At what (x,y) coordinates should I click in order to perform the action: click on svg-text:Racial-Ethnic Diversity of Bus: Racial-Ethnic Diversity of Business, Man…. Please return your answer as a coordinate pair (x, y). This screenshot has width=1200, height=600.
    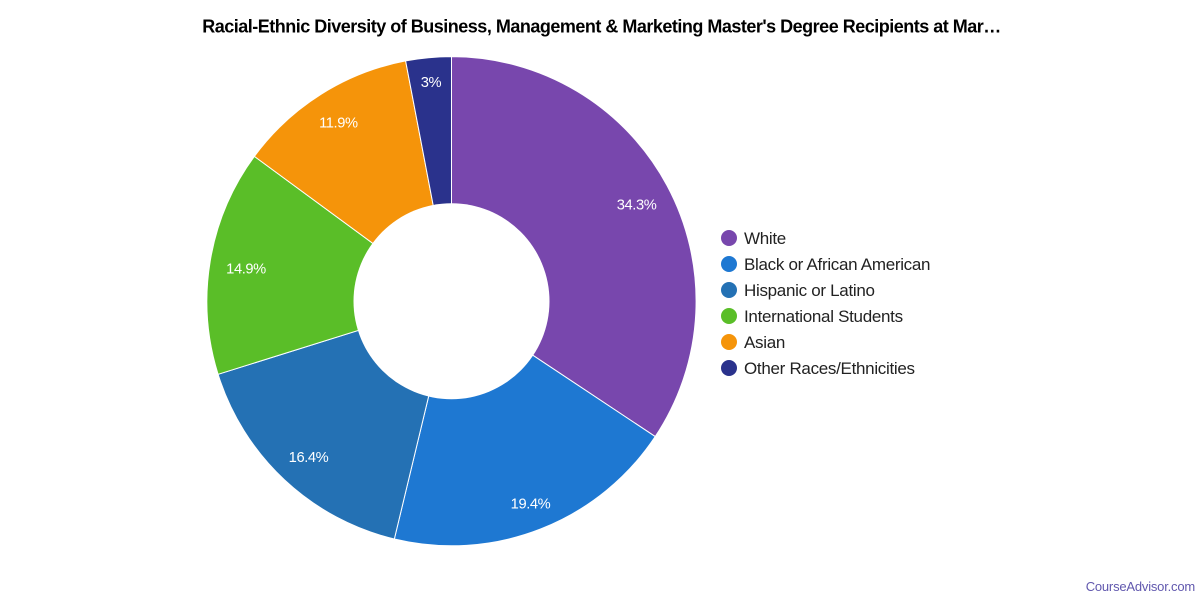
    Looking at the image, I should click on (601, 27).